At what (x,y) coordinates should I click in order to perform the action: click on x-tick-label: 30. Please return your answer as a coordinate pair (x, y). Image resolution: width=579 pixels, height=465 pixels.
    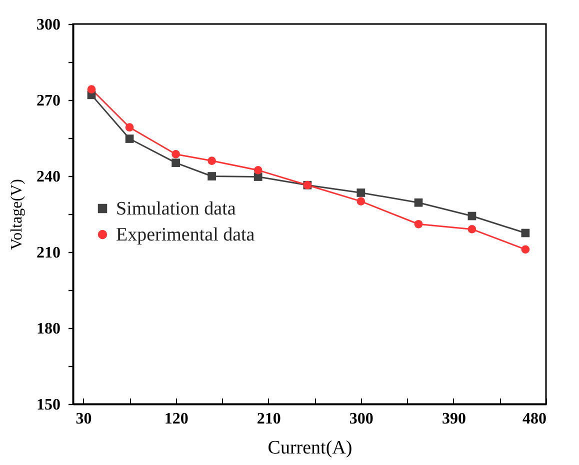
    Looking at the image, I should click on (84, 419).